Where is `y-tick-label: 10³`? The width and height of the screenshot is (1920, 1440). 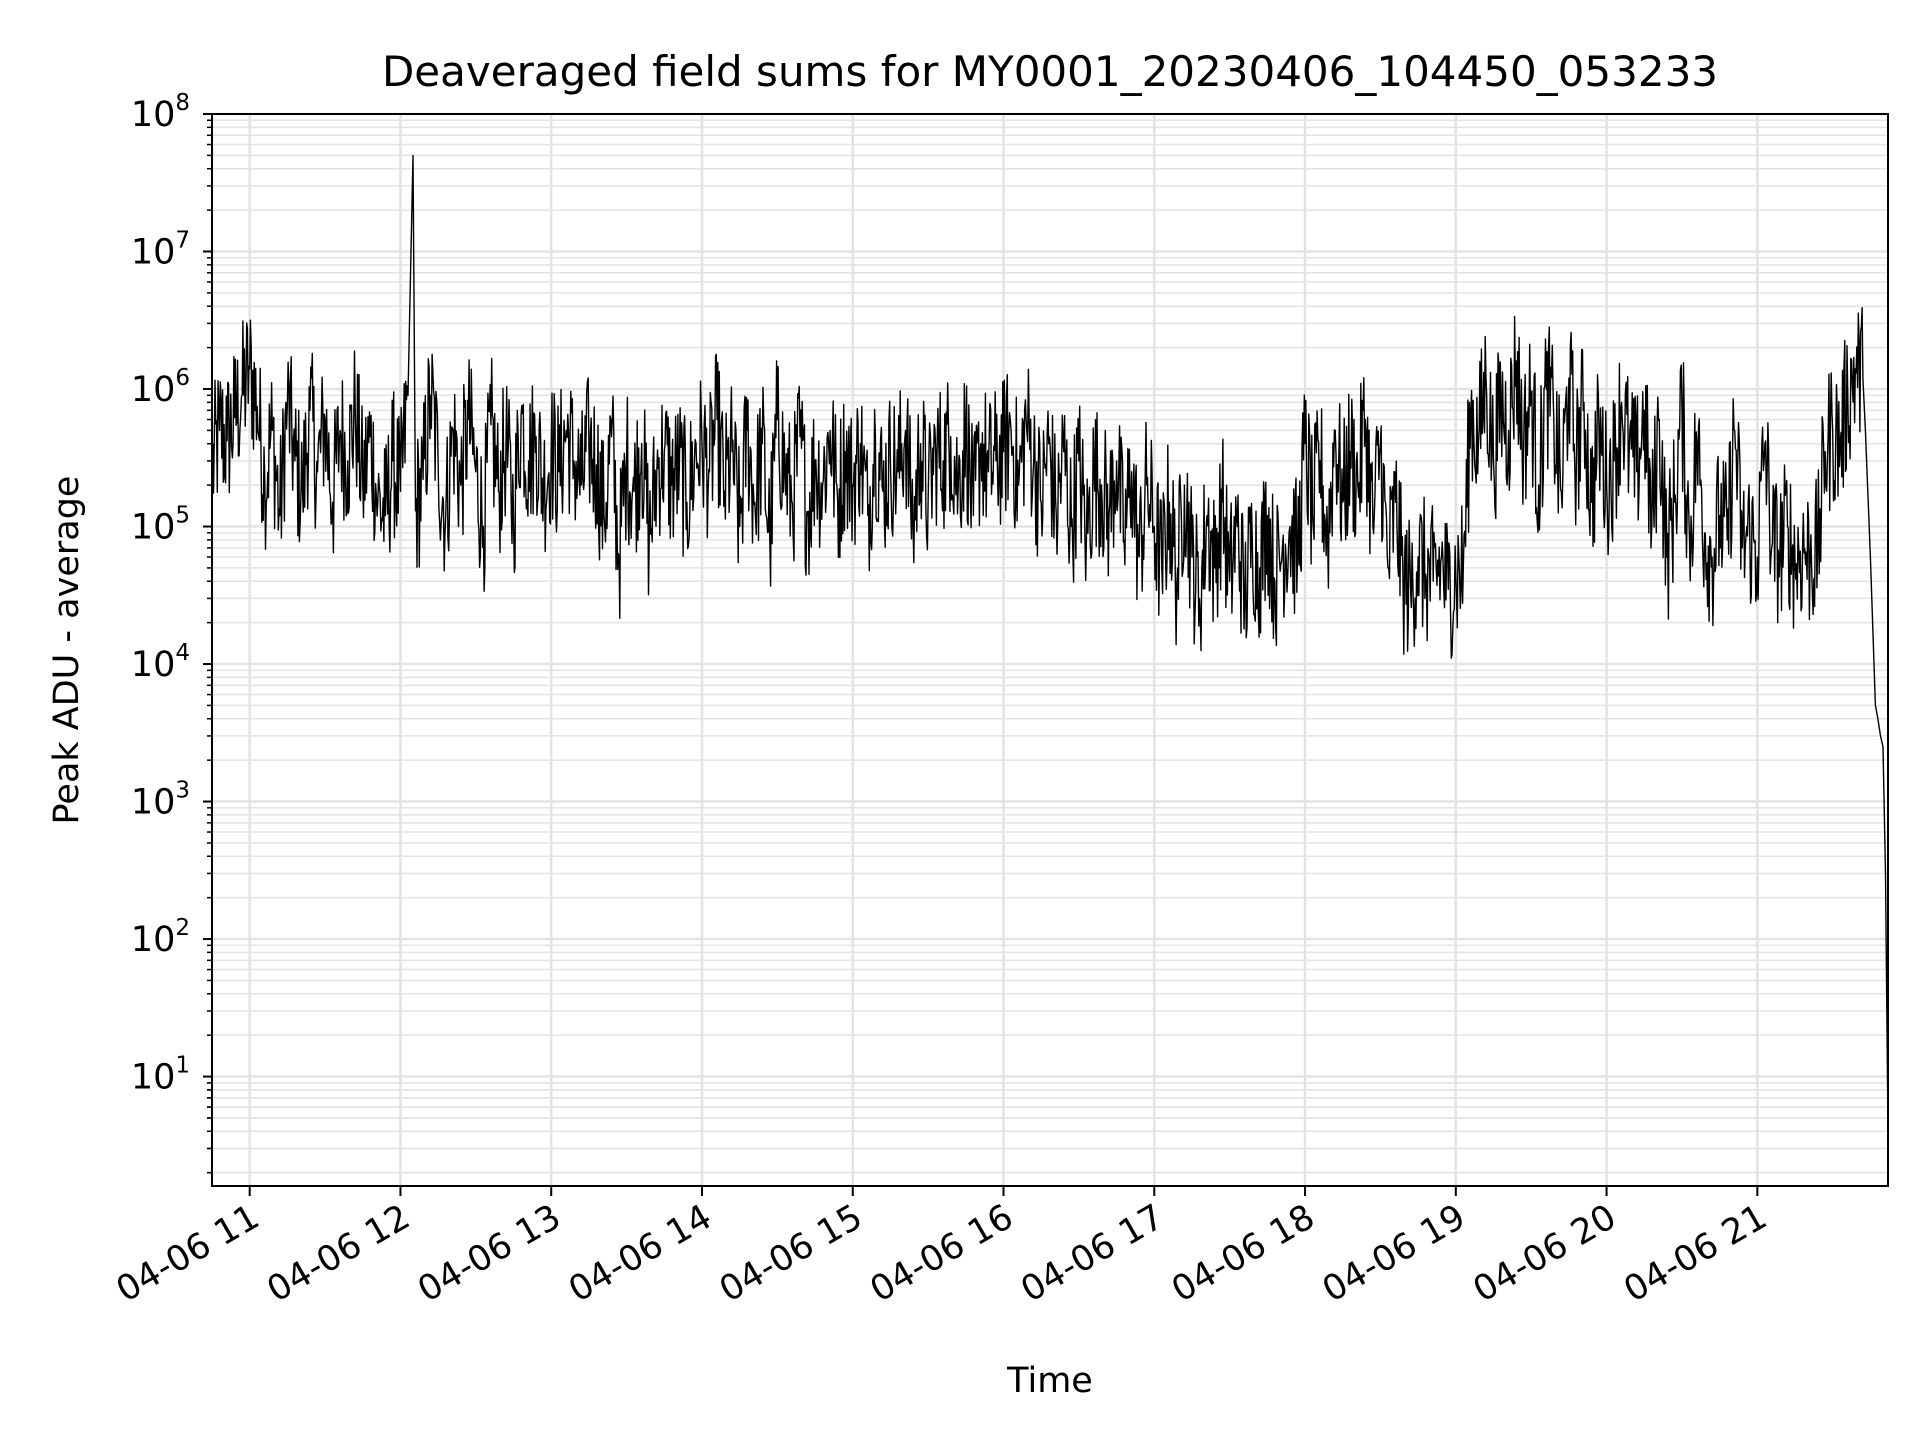 y-tick-label: 10³ is located at coordinates (160, 800).